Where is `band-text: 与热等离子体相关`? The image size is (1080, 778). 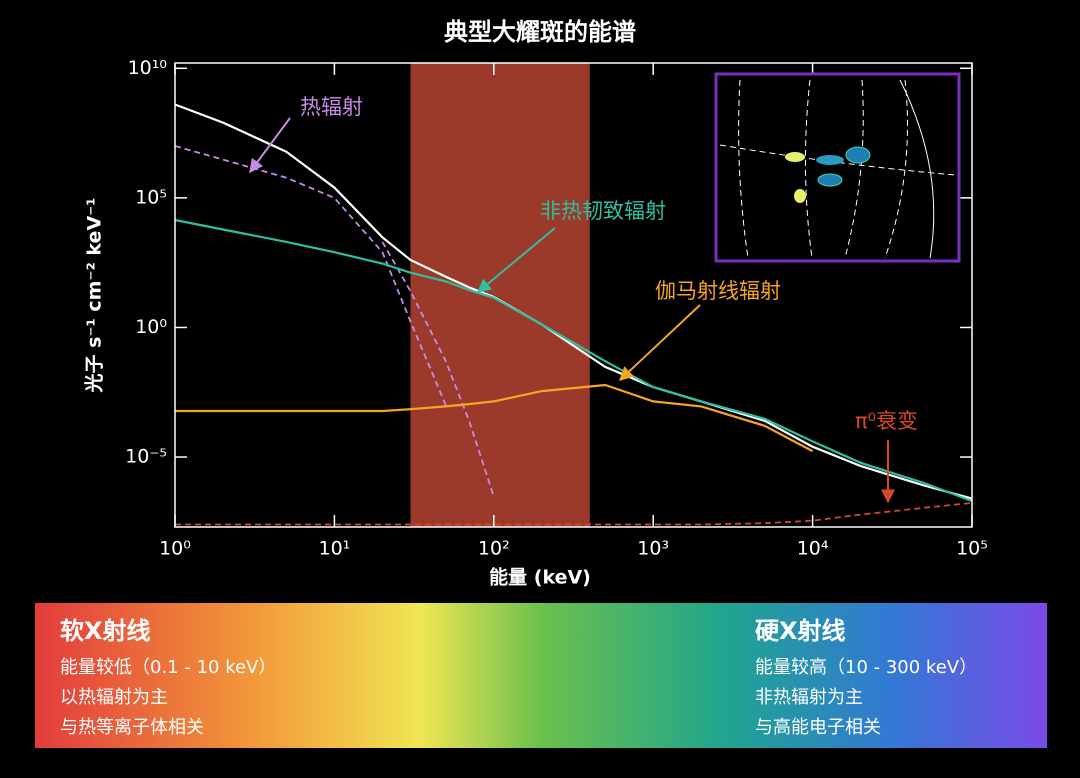 band-text: 与热等离子体相关 is located at coordinates (132, 727).